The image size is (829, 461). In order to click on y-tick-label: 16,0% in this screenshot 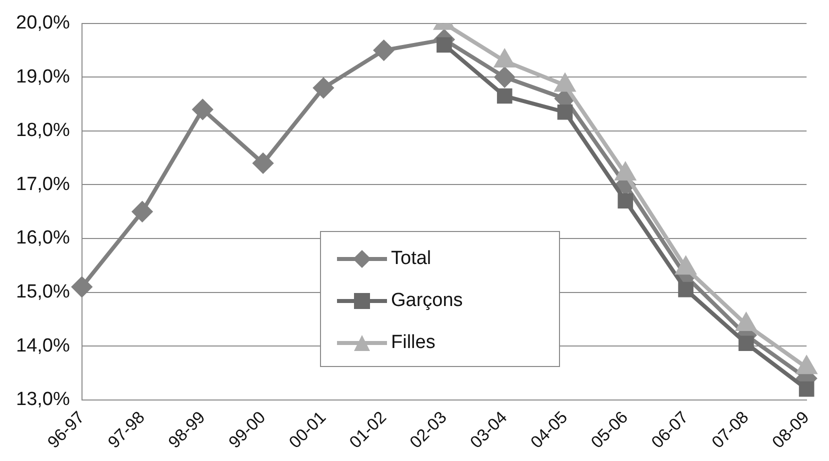, I will do `click(43, 238)`.